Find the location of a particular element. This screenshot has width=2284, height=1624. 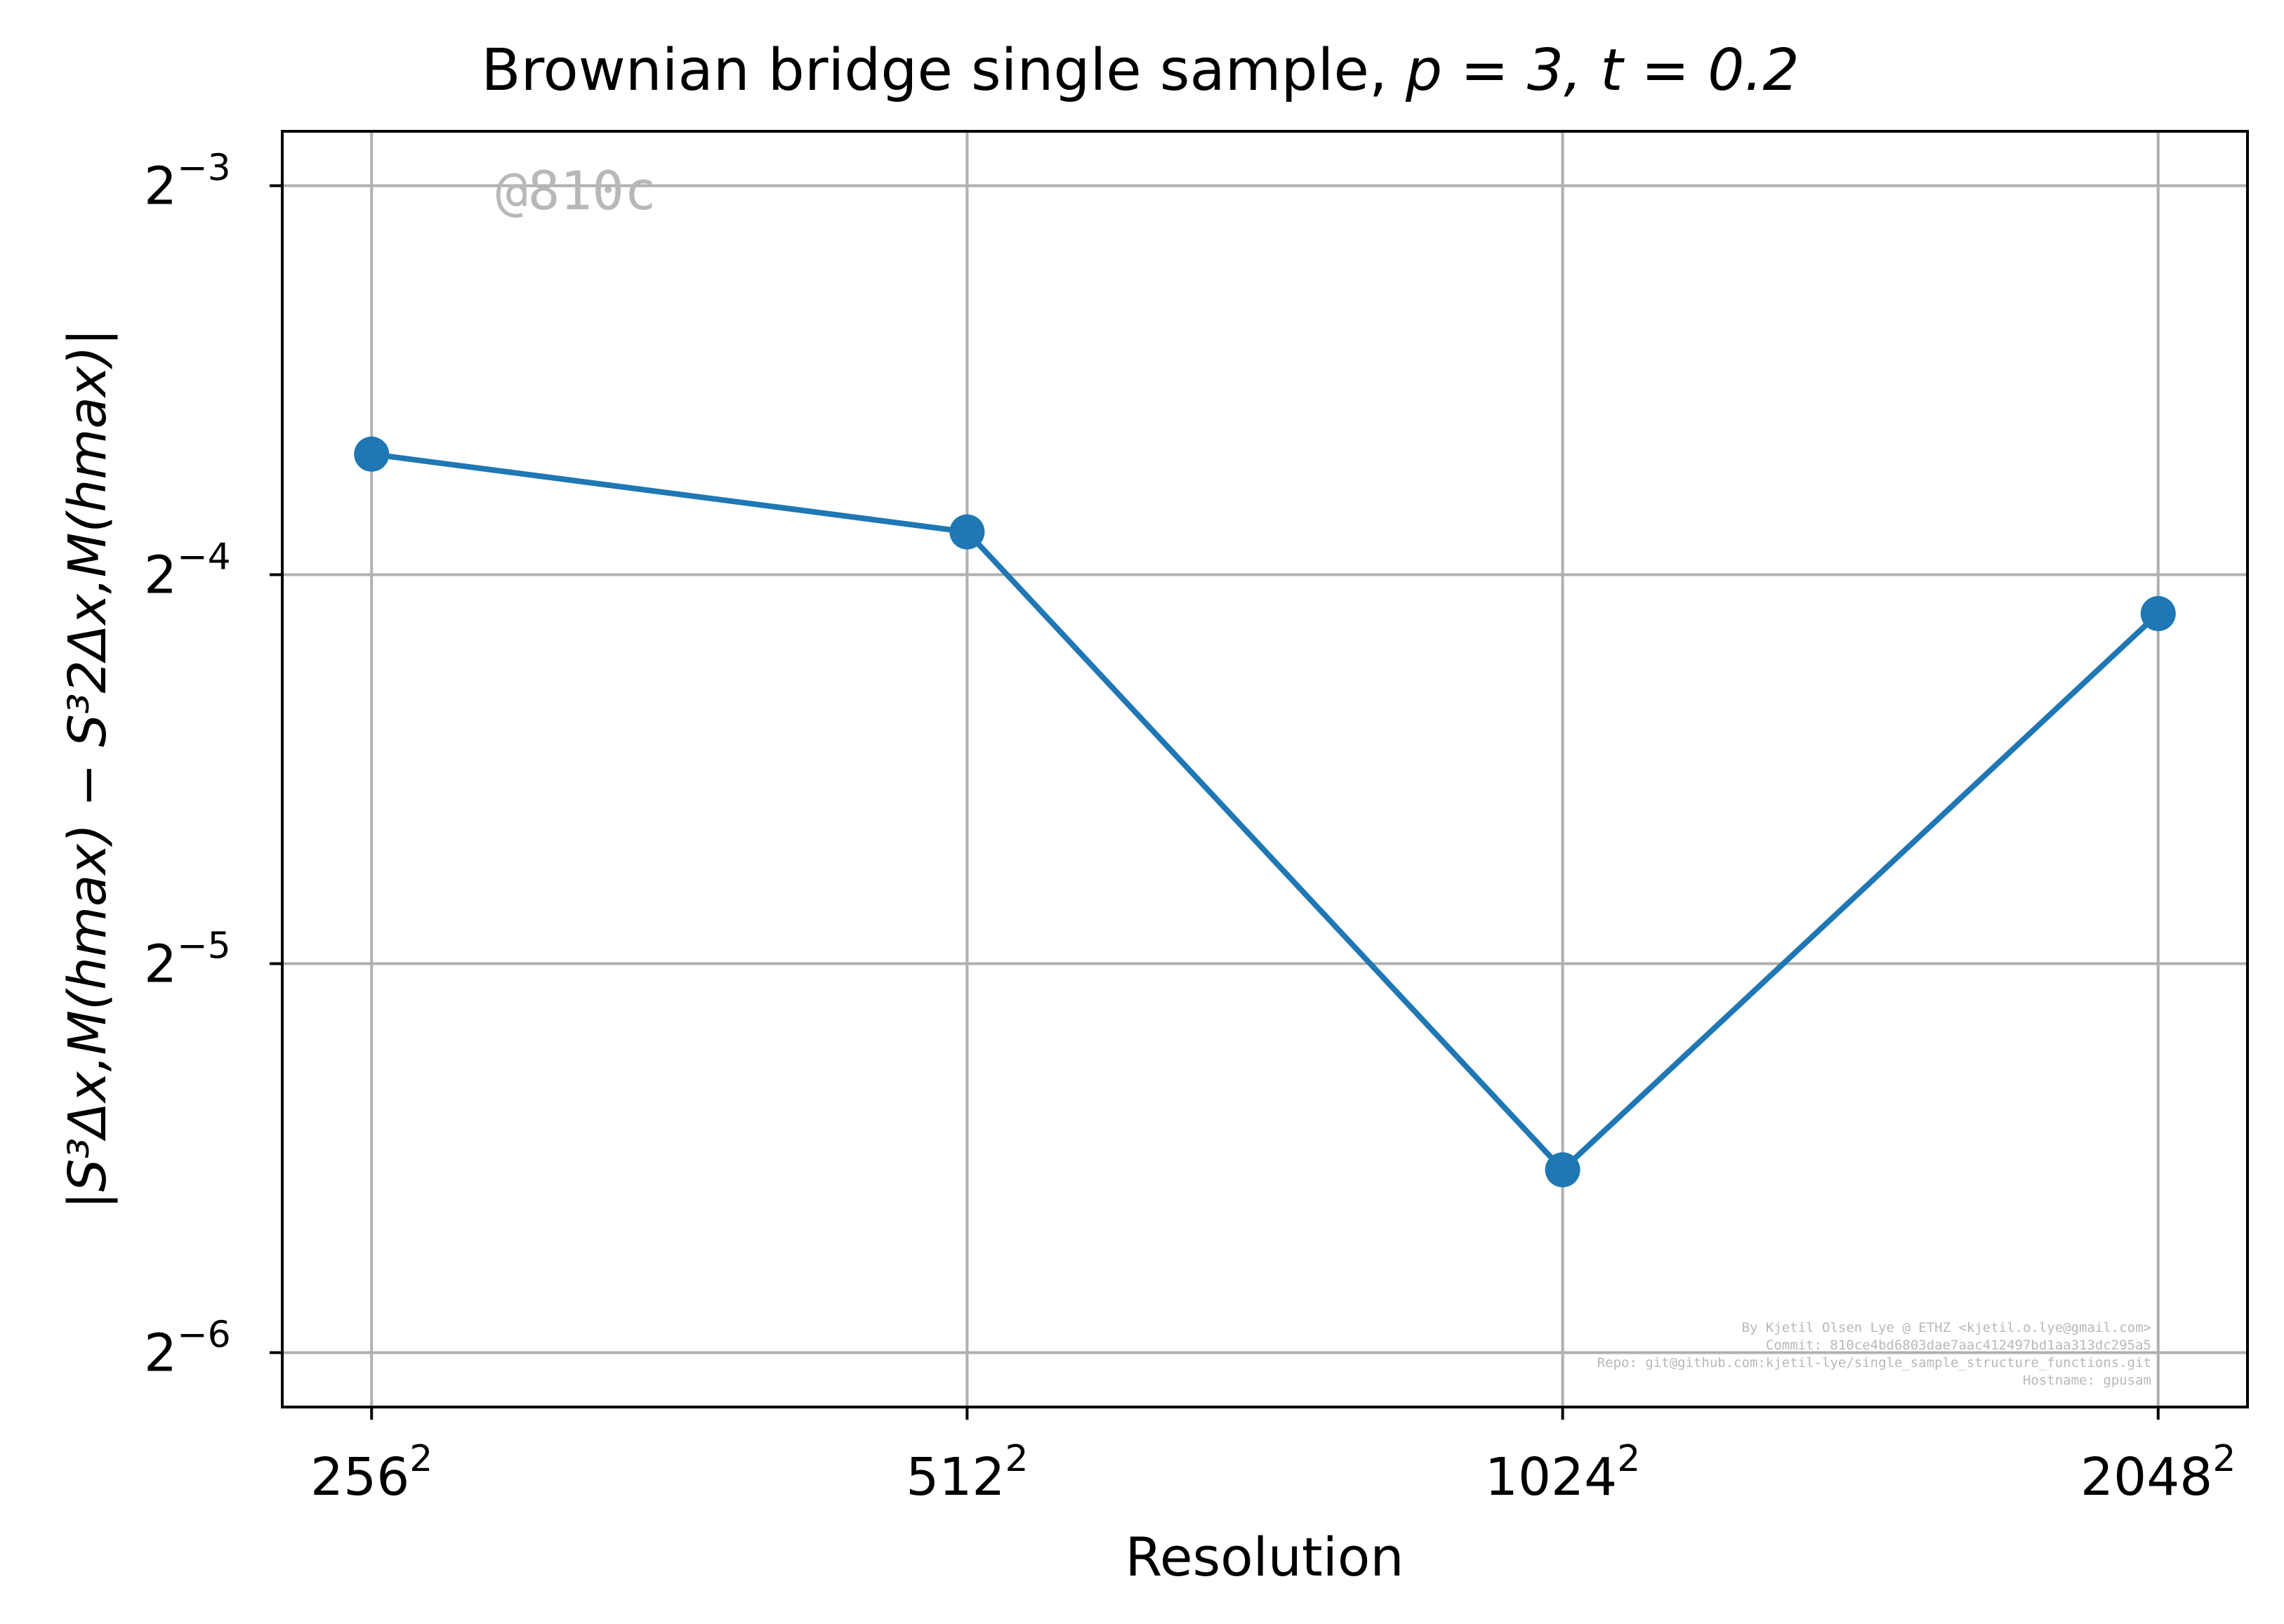

y-tick-label: 2−4 is located at coordinates (188, 571).